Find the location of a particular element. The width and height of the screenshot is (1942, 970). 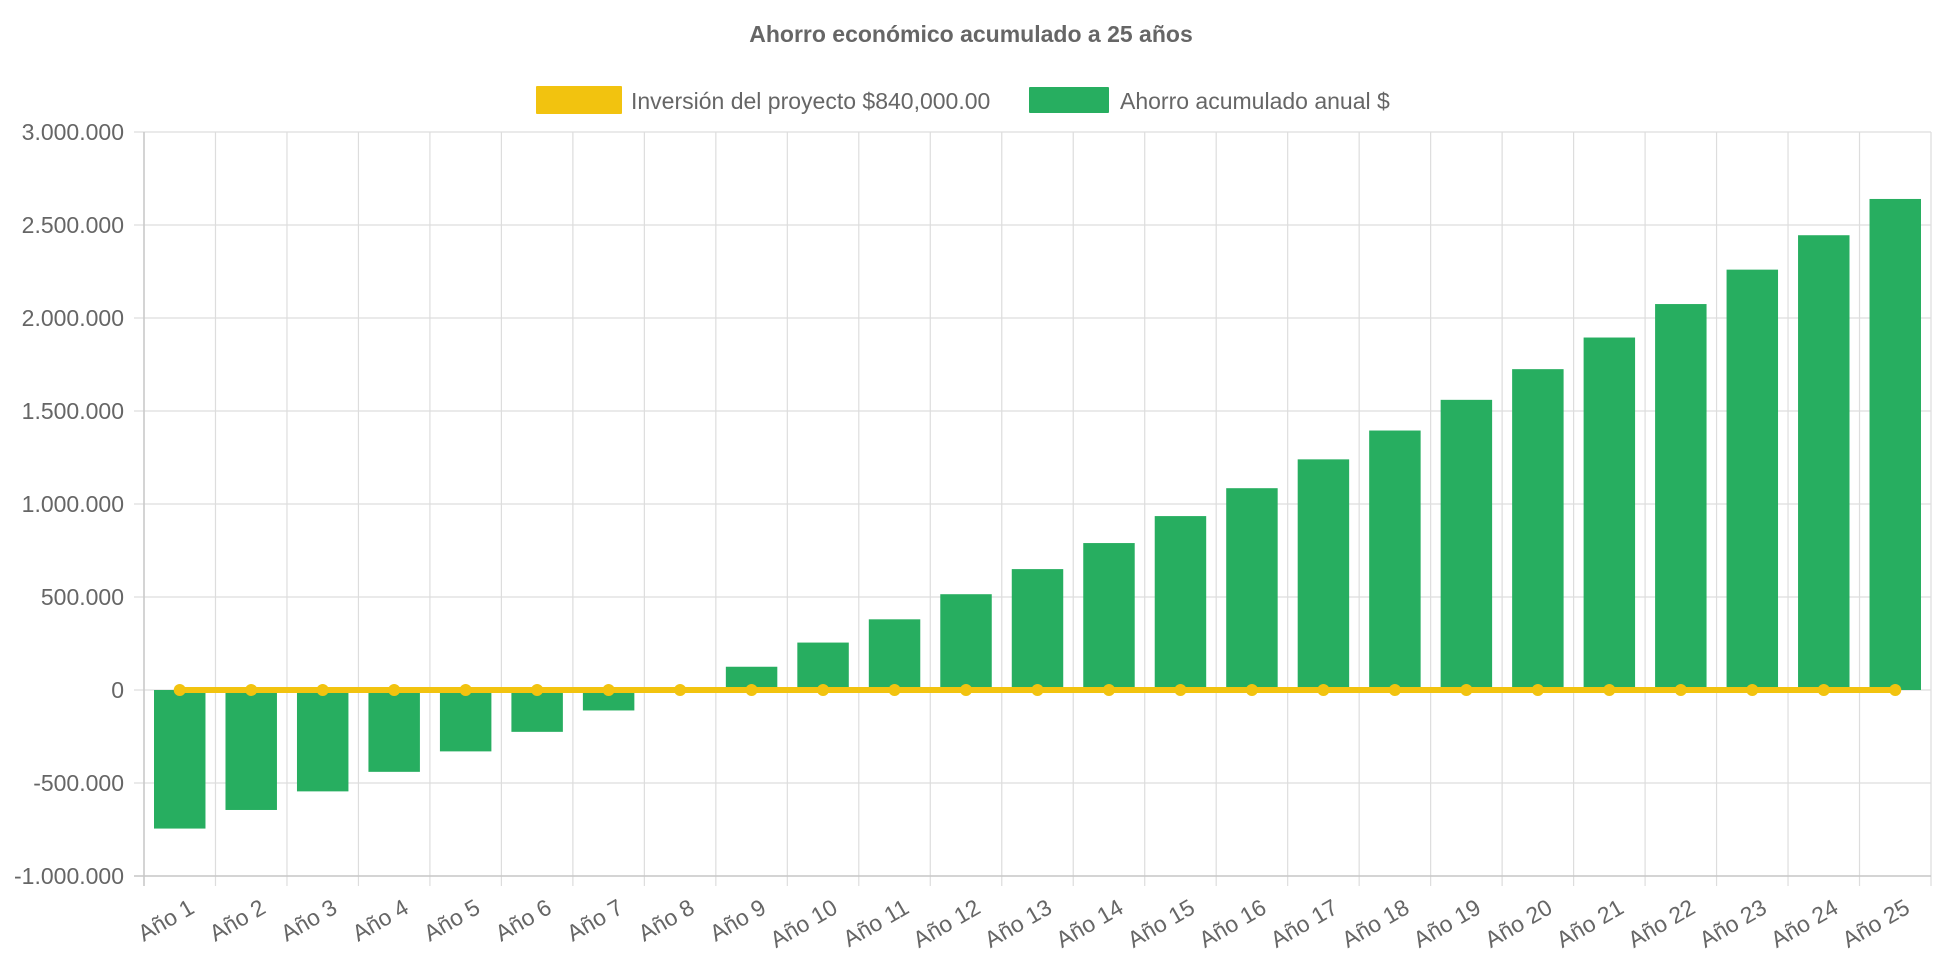

legend-swatch-investment is located at coordinates (579, 100).